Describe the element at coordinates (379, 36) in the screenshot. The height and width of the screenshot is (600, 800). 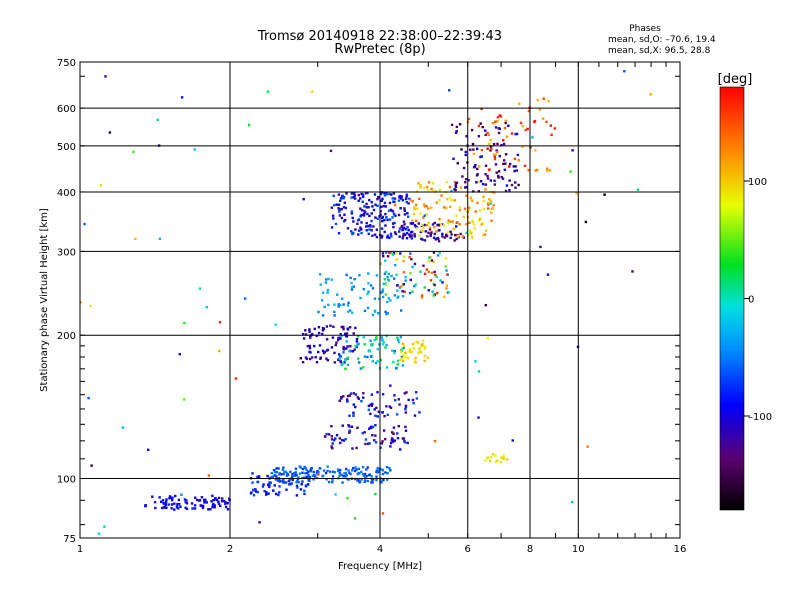
I see `chart-title: Tromsø 20140918 22:38:00–22:39:43` at that location.